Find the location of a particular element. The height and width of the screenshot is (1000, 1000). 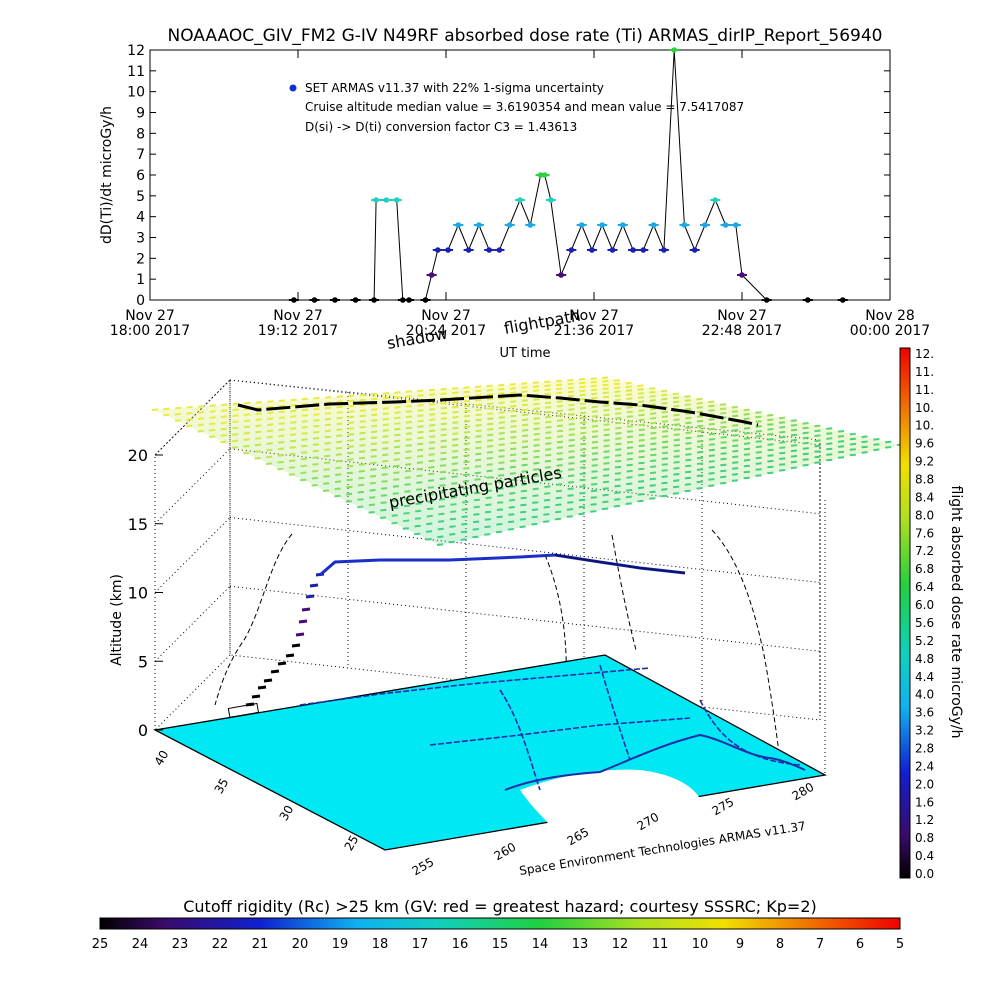

altitude-axis-label: Altitude (km) is located at coordinates (117, 620).